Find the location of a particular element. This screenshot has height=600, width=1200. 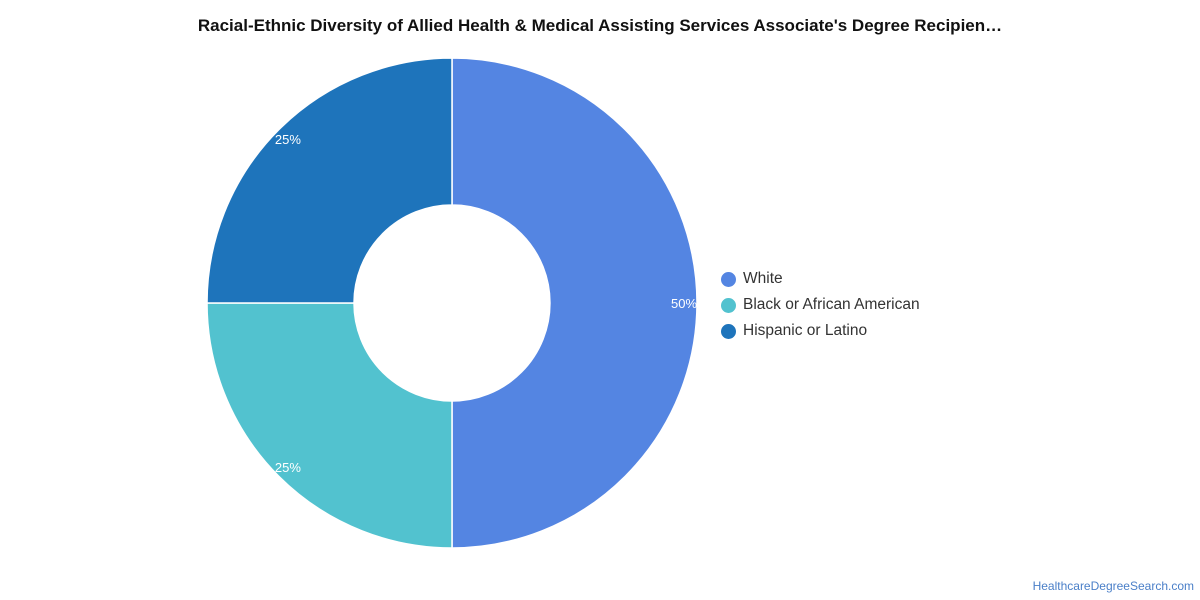

legend-swatch-hispanic is located at coordinates (728, 331).